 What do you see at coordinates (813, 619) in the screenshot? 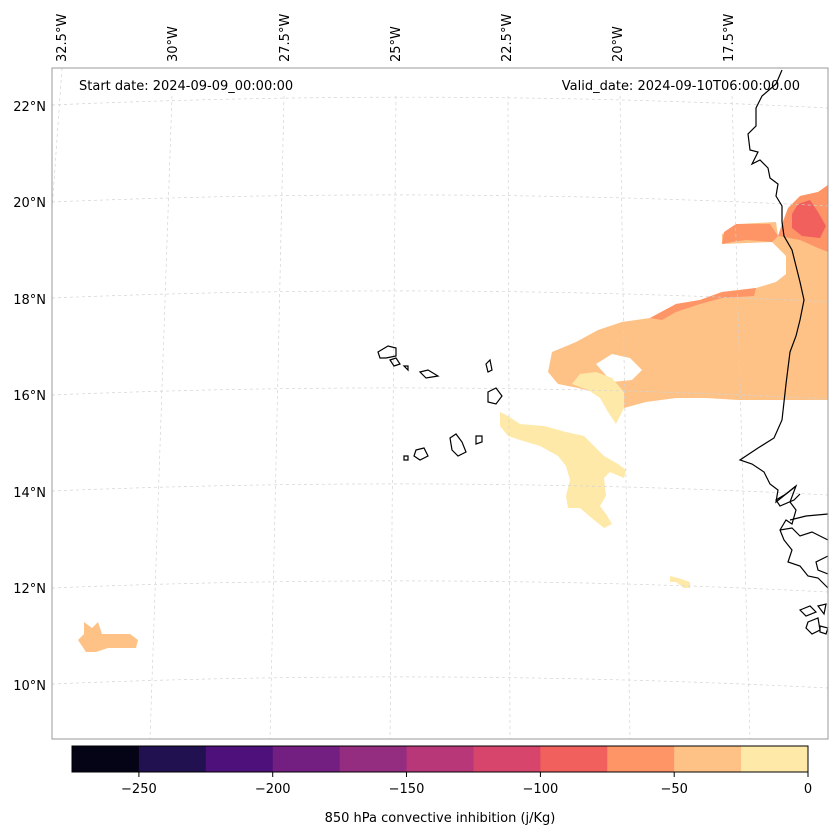
I see `bijagos-islands` at bounding box center [813, 619].